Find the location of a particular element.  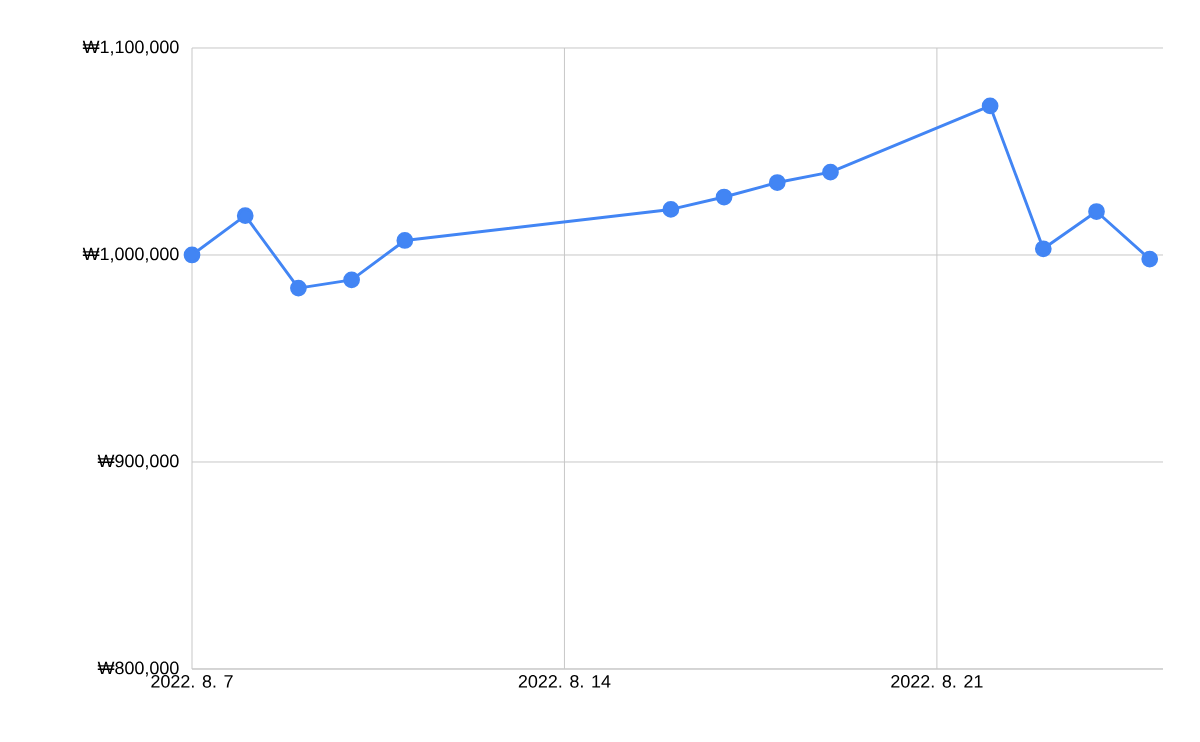

y-tick-label: ₩1,000,000 is located at coordinates (130, 255).